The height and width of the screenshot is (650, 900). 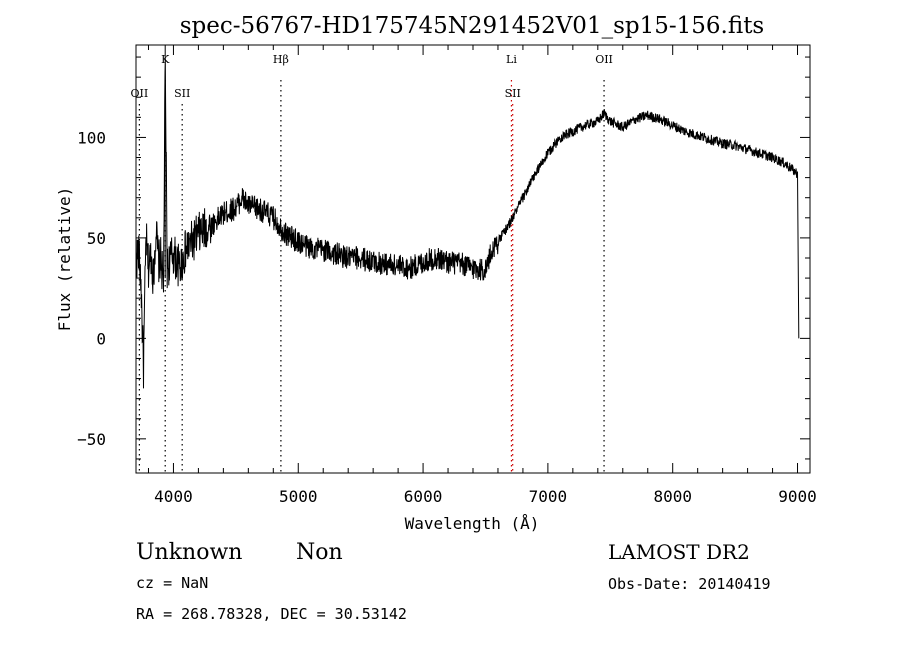 What do you see at coordinates (64, 259) in the screenshot?
I see `y-axis-label: Flux (relative)` at bounding box center [64, 259].